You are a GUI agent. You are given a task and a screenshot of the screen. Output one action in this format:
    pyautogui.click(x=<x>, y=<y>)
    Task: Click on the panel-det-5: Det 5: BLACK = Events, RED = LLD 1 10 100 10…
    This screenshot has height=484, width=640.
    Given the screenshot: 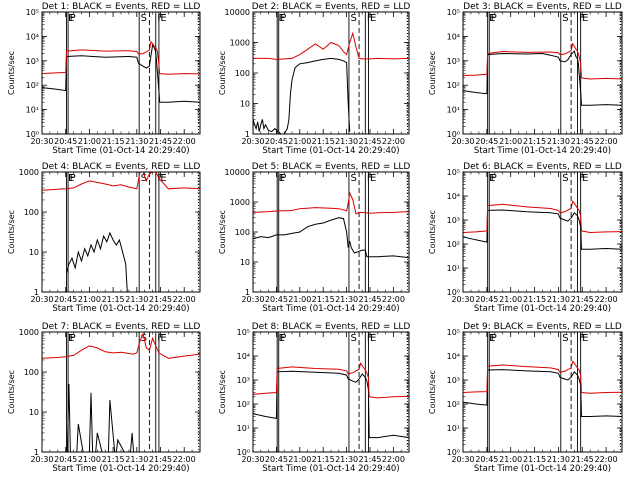 What is the action you would take?
    pyautogui.click(x=314, y=238)
    